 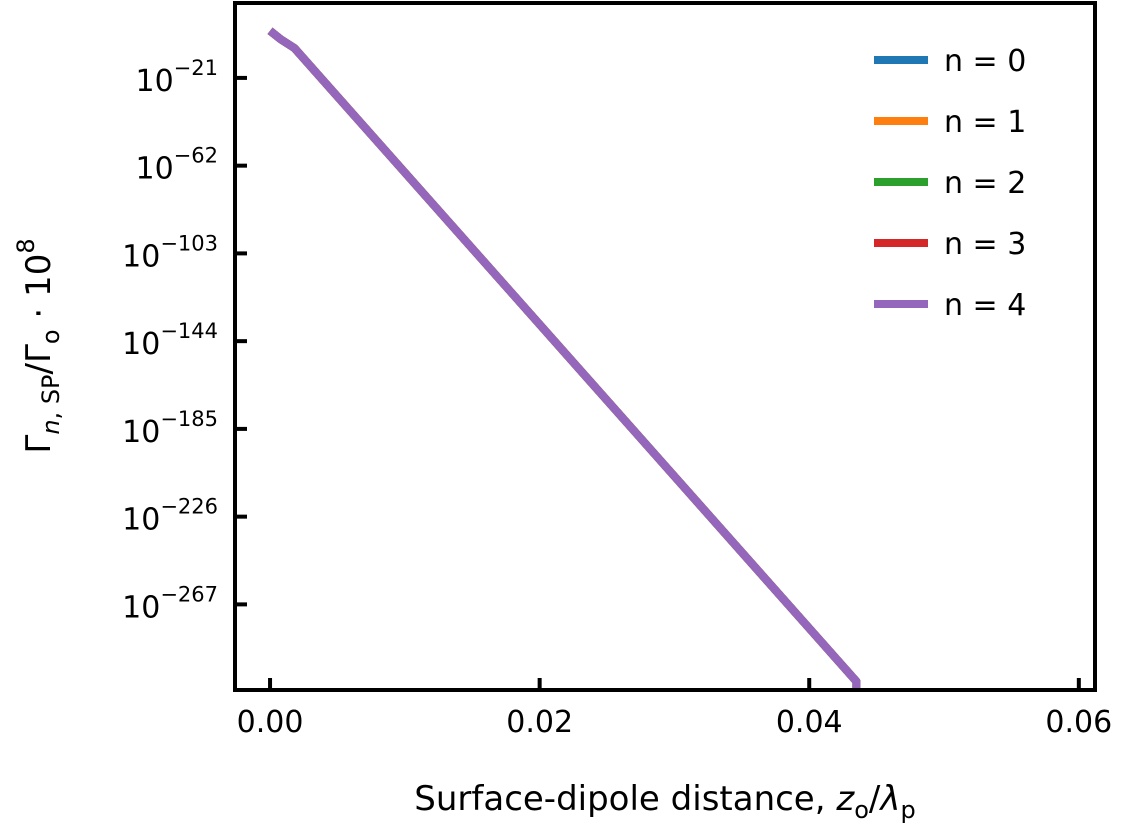 What do you see at coordinates (1078, 722) in the screenshot?
I see `x-tick-label: 0.06` at bounding box center [1078, 722].